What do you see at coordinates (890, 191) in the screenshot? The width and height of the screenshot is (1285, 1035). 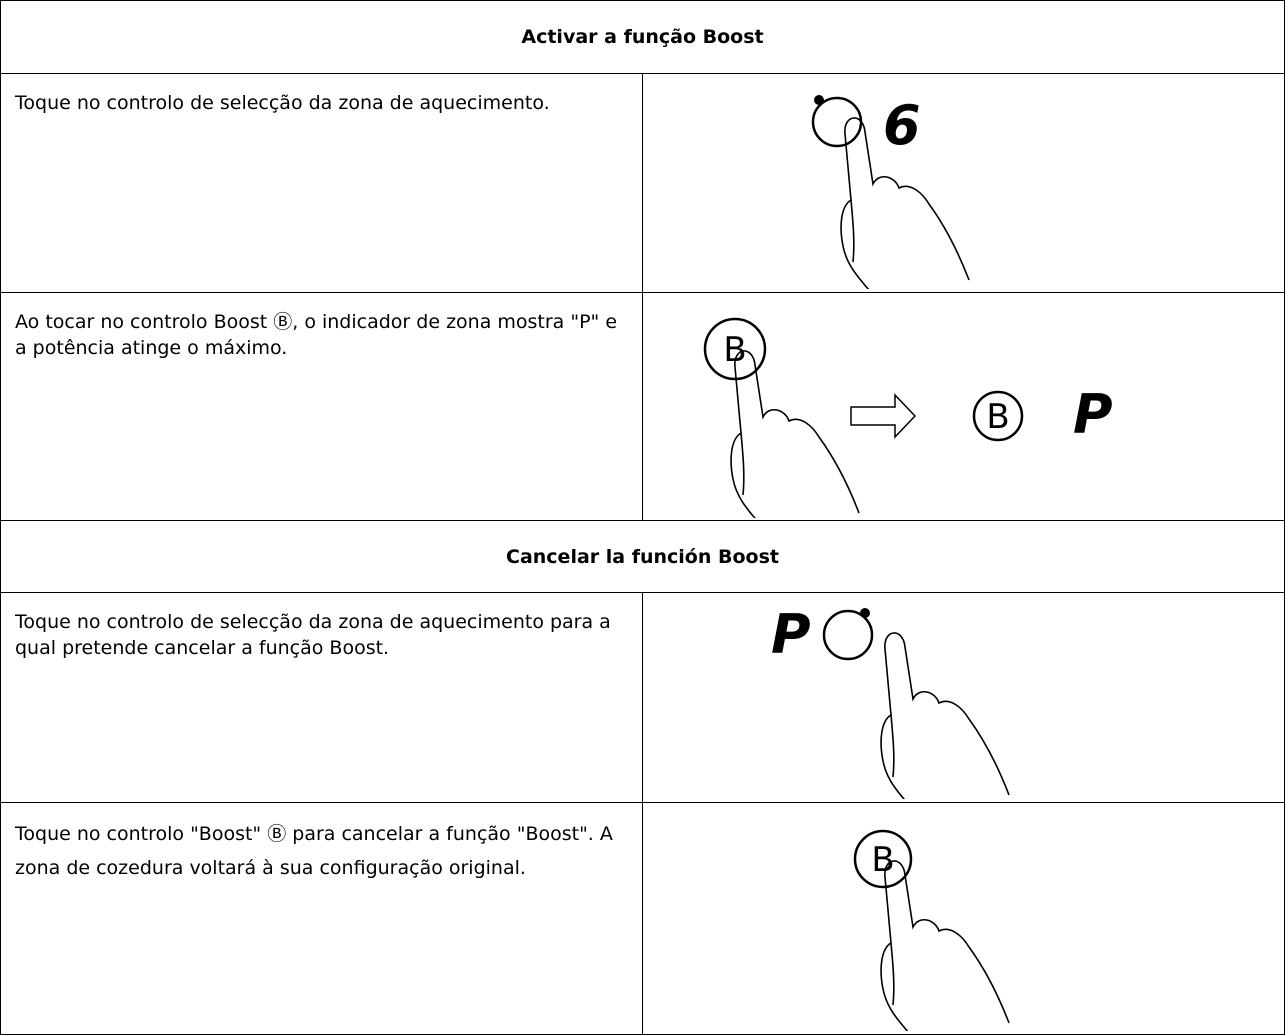 I see `illustration-svg: 6` at bounding box center [890, 191].